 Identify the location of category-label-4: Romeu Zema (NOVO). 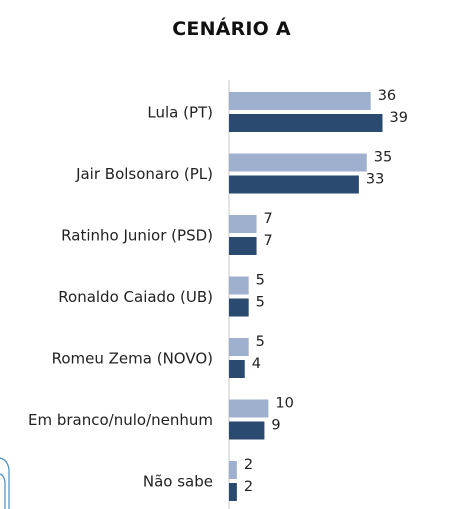
(132, 359).